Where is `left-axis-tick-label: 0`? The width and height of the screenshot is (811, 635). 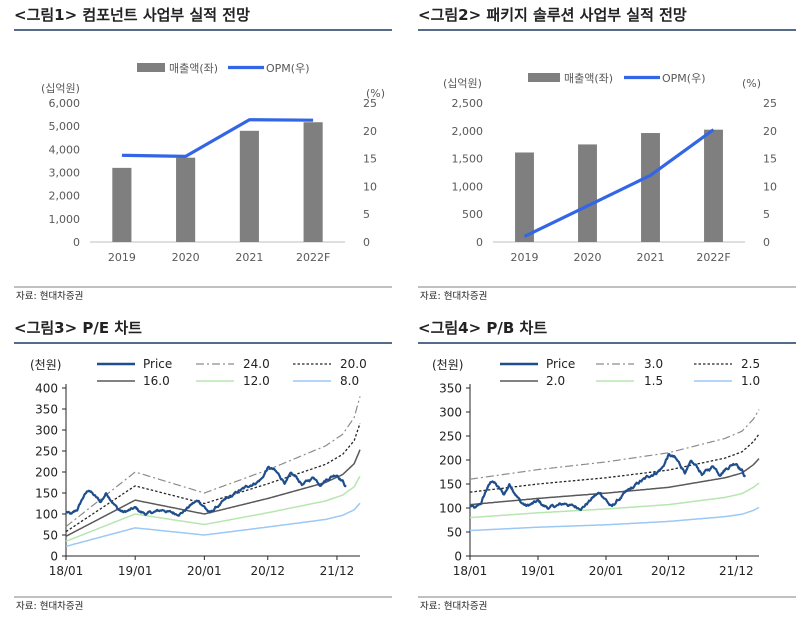
left-axis-tick-label: 0 is located at coordinates (76, 242).